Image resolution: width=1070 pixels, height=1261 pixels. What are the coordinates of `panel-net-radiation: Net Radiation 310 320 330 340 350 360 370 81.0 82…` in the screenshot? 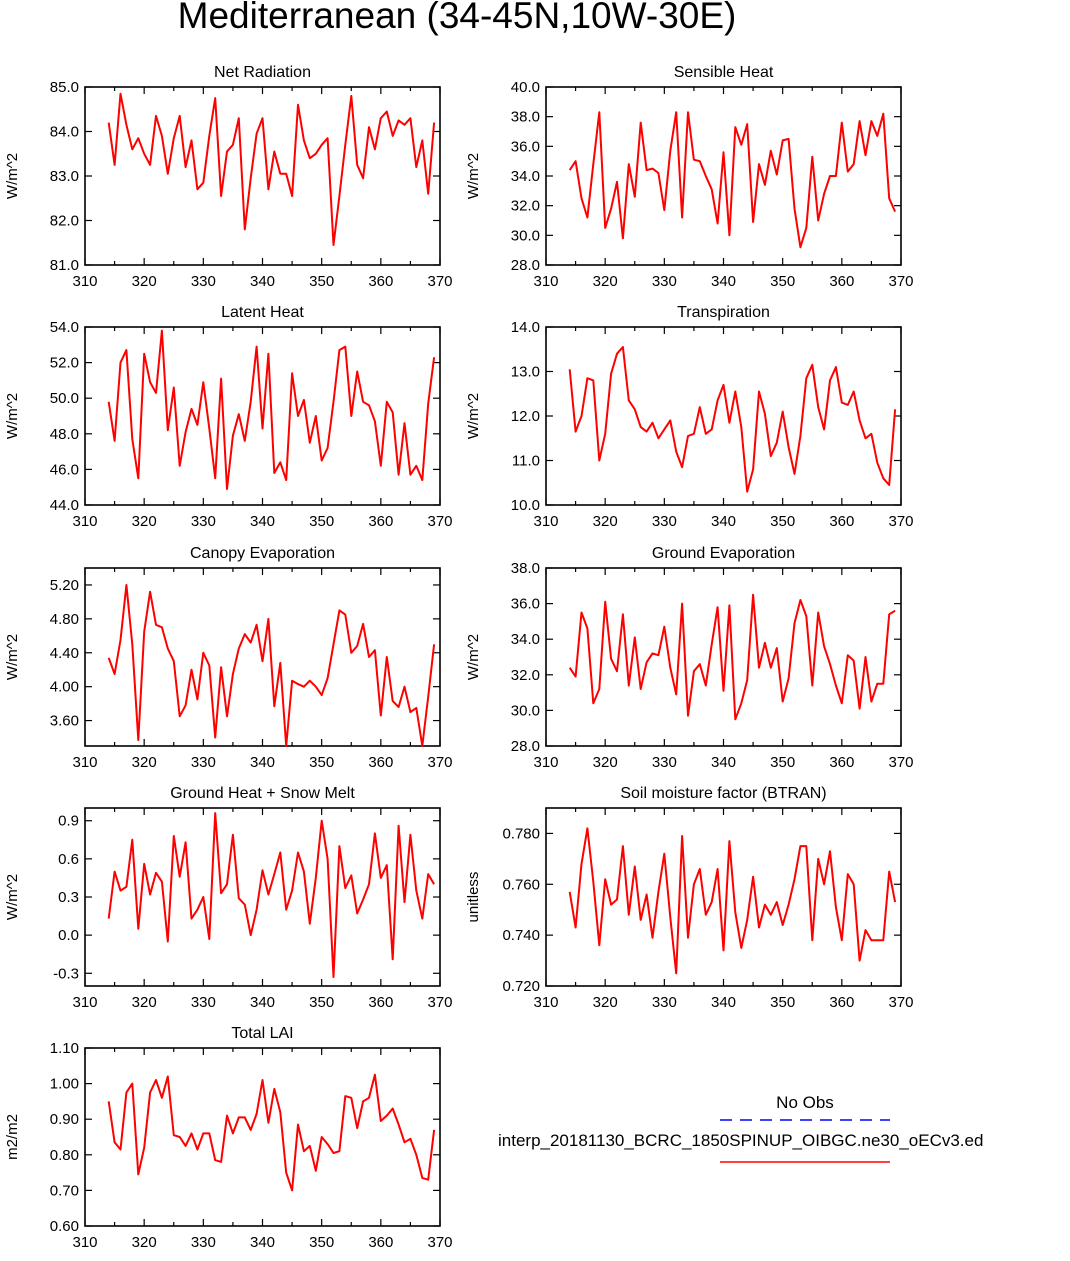 It's located at (228, 177).